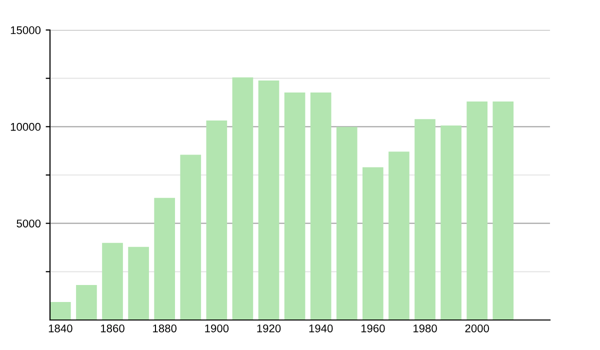  What do you see at coordinates (217, 328) in the screenshot?
I see `x-tick-label: 1900` at bounding box center [217, 328].